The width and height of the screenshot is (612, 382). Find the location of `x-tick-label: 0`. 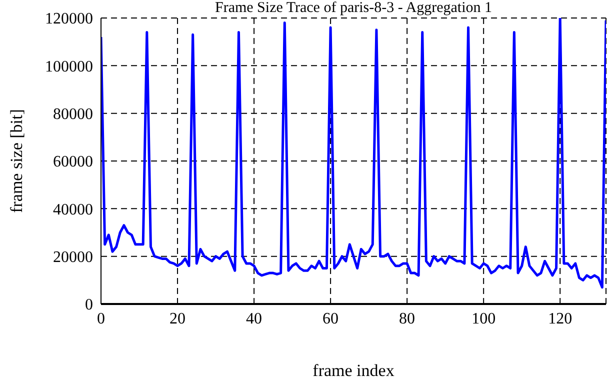

x-tick-label: 0 is located at coordinates (101, 319).